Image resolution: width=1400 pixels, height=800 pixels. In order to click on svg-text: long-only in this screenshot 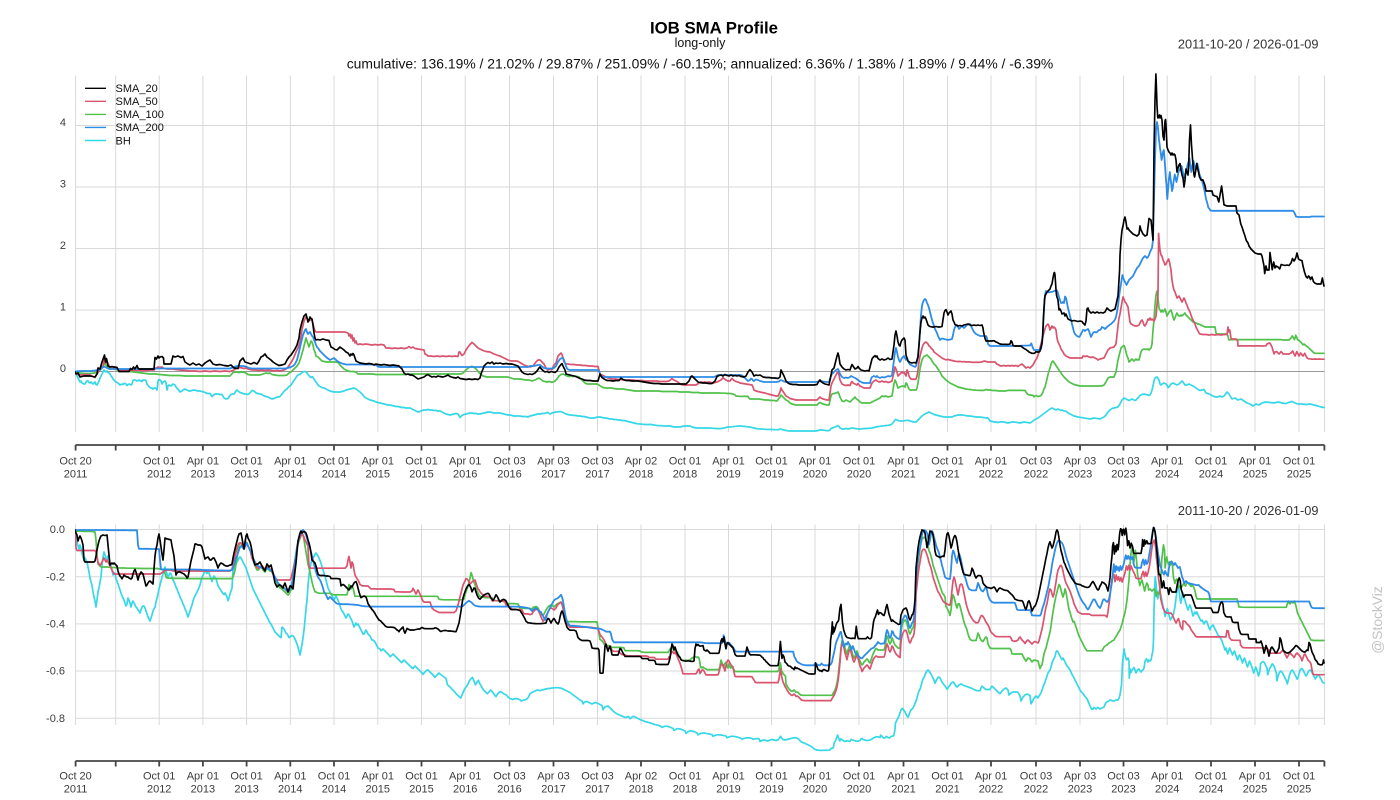, I will do `click(700, 43)`.